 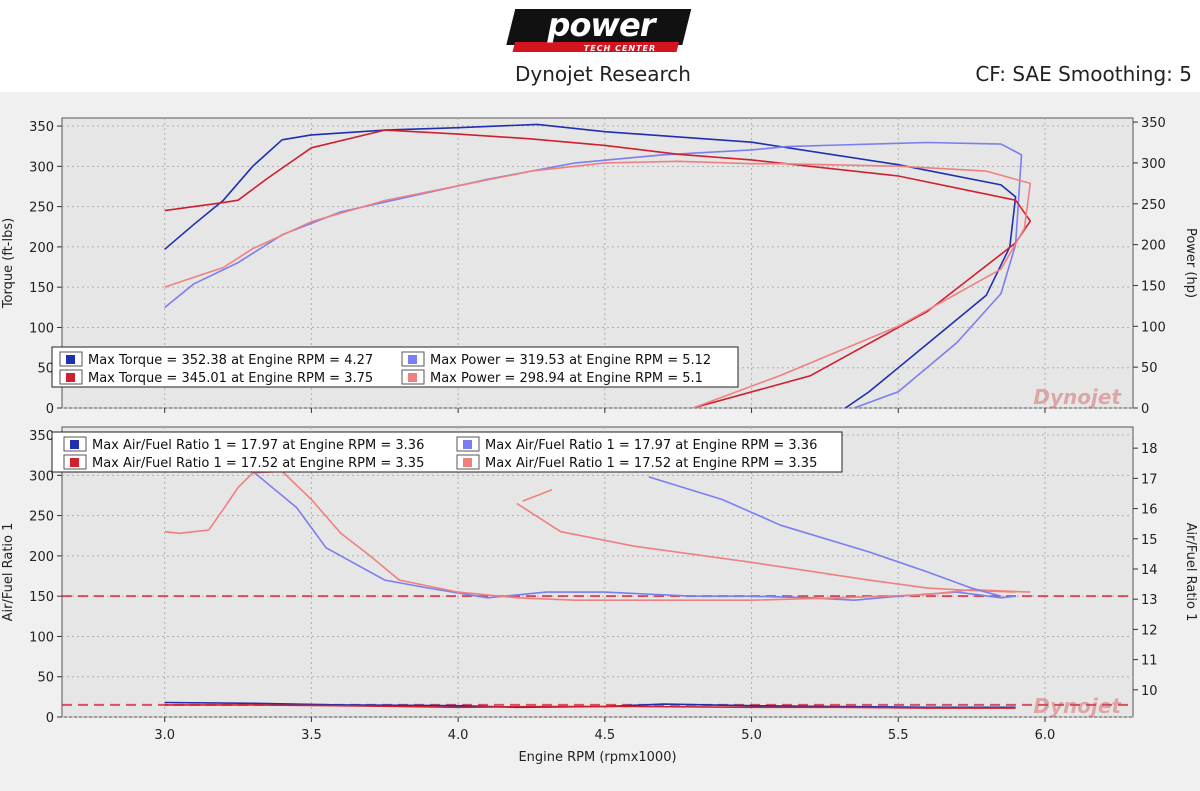 What do you see at coordinates (602, 25) in the screenshot?
I see `logo-text: power` at bounding box center [602, 25].